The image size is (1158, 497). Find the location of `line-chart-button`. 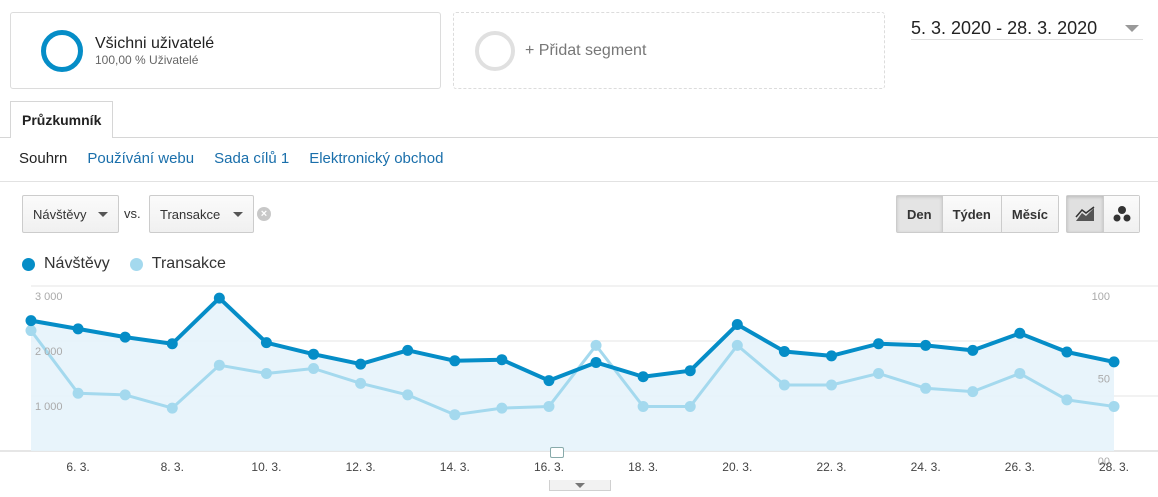

line-chart-button is located at coordinates (1085, 214).